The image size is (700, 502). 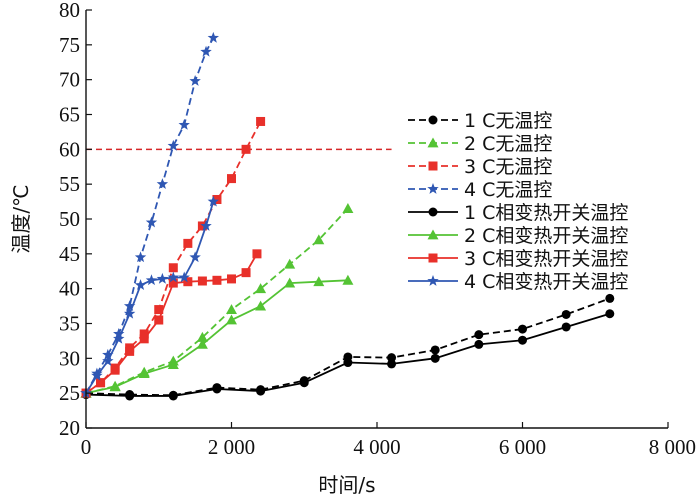 What do you see at coordinates (508, 121) in the screenshot?
I see `legend-label: 1 C无温控` at bounding box center [508, 121].